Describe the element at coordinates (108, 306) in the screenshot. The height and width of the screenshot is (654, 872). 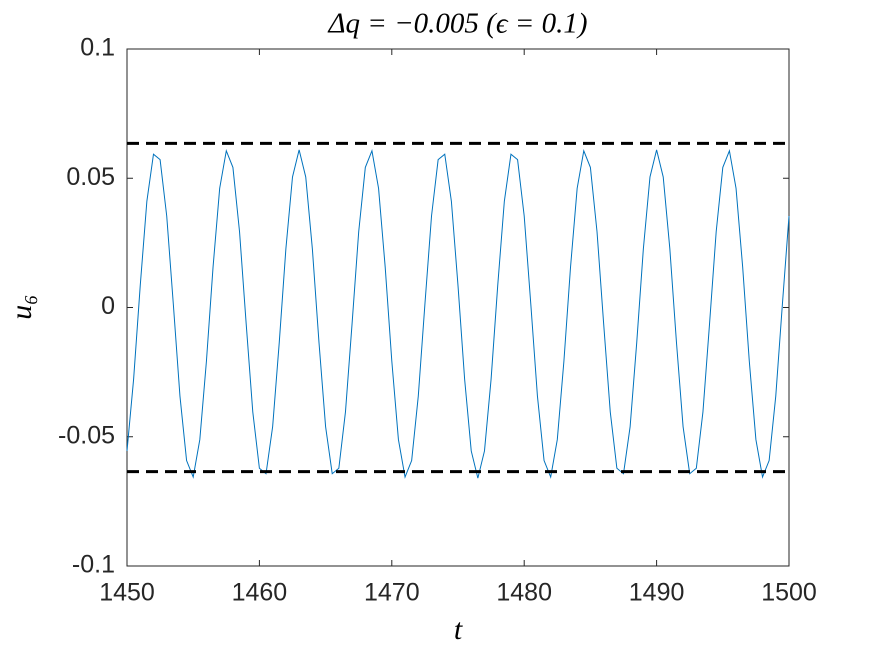
I see `y-tick-label: 0` at that location.